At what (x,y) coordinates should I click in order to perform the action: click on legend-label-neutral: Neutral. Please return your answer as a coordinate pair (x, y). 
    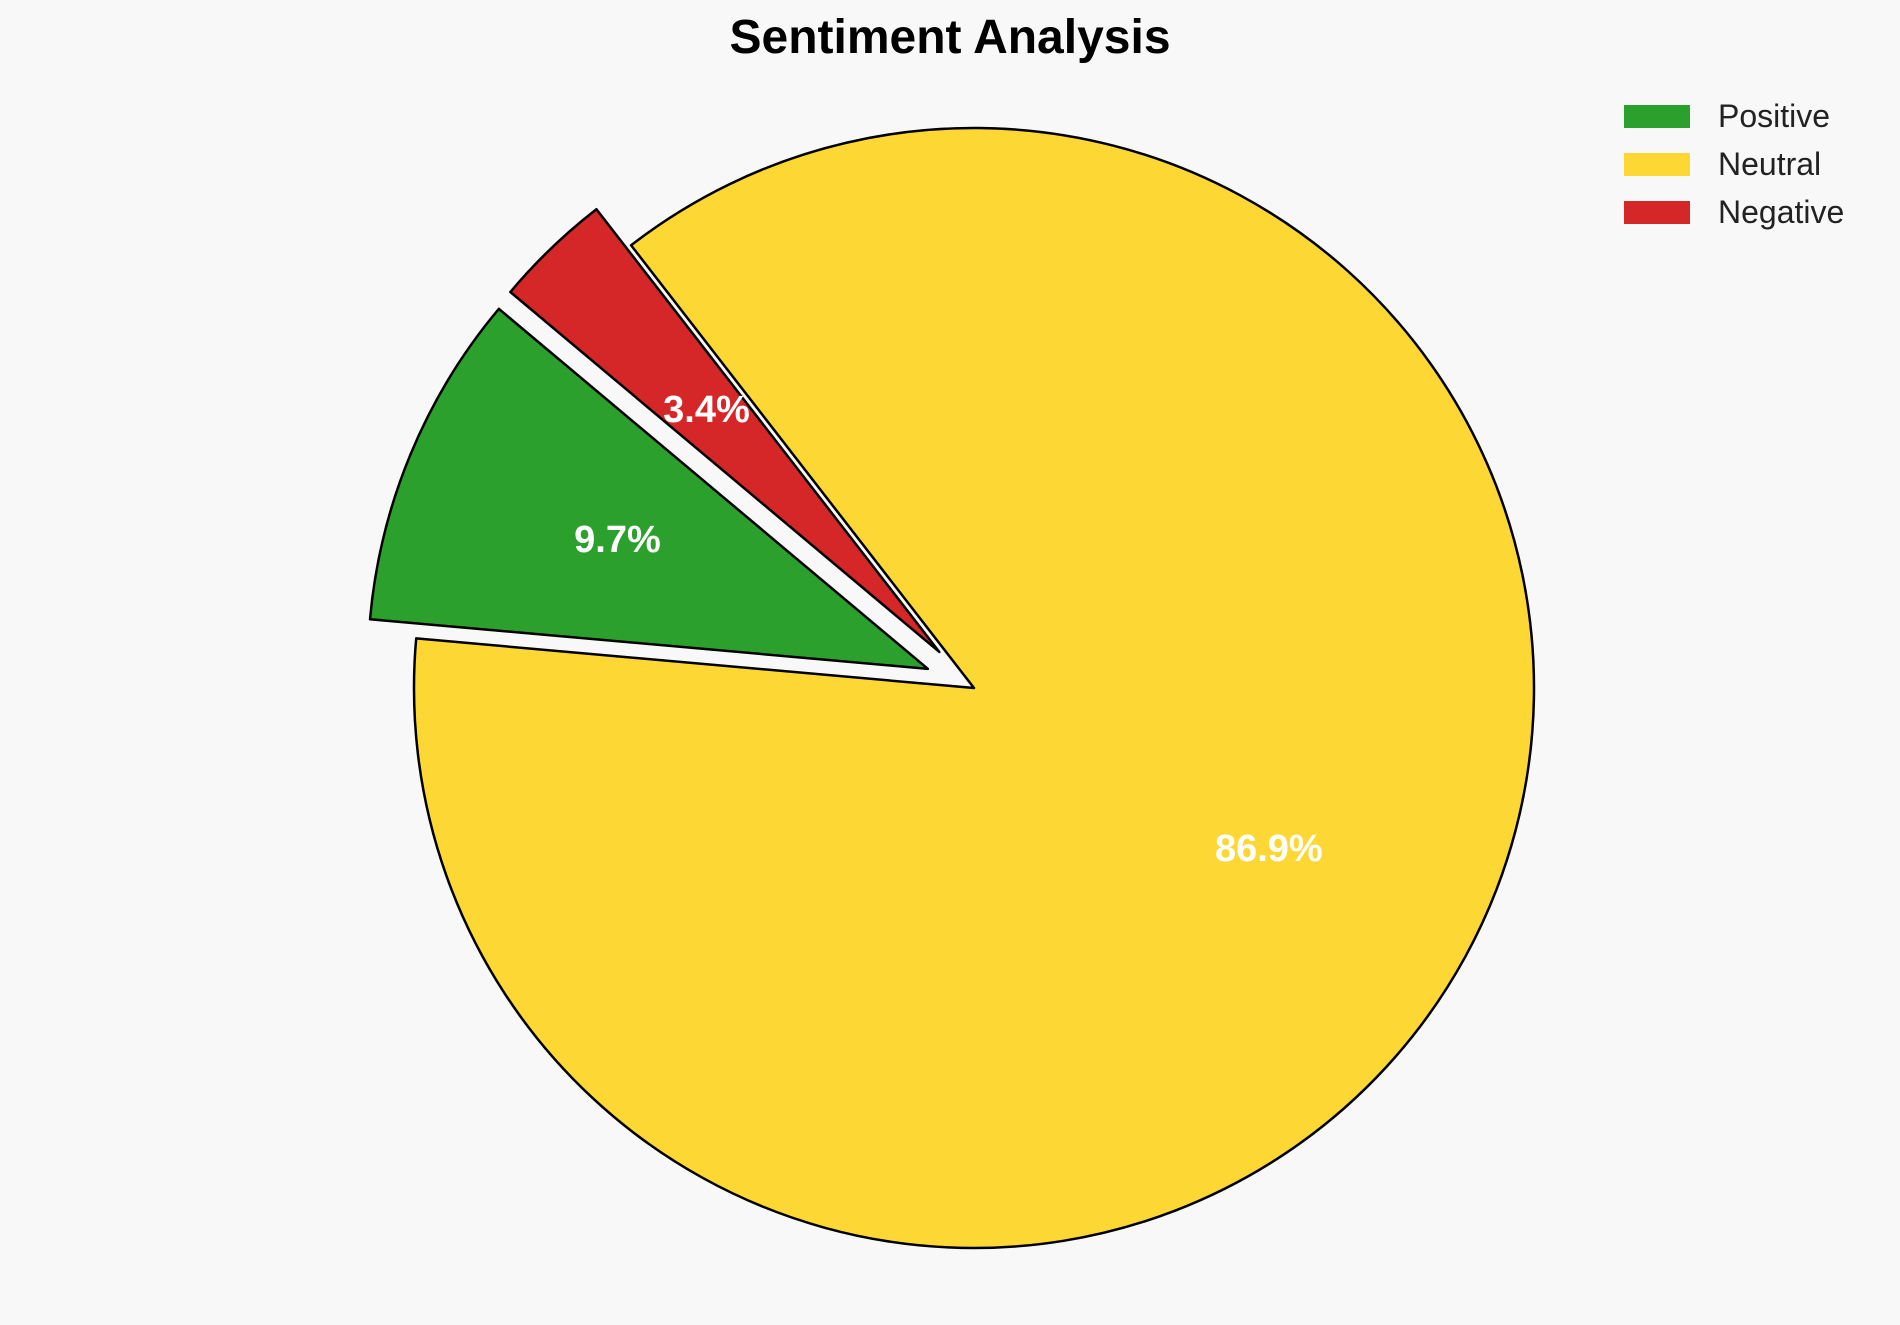
    Looking at the image, I should click on (1770, 163).